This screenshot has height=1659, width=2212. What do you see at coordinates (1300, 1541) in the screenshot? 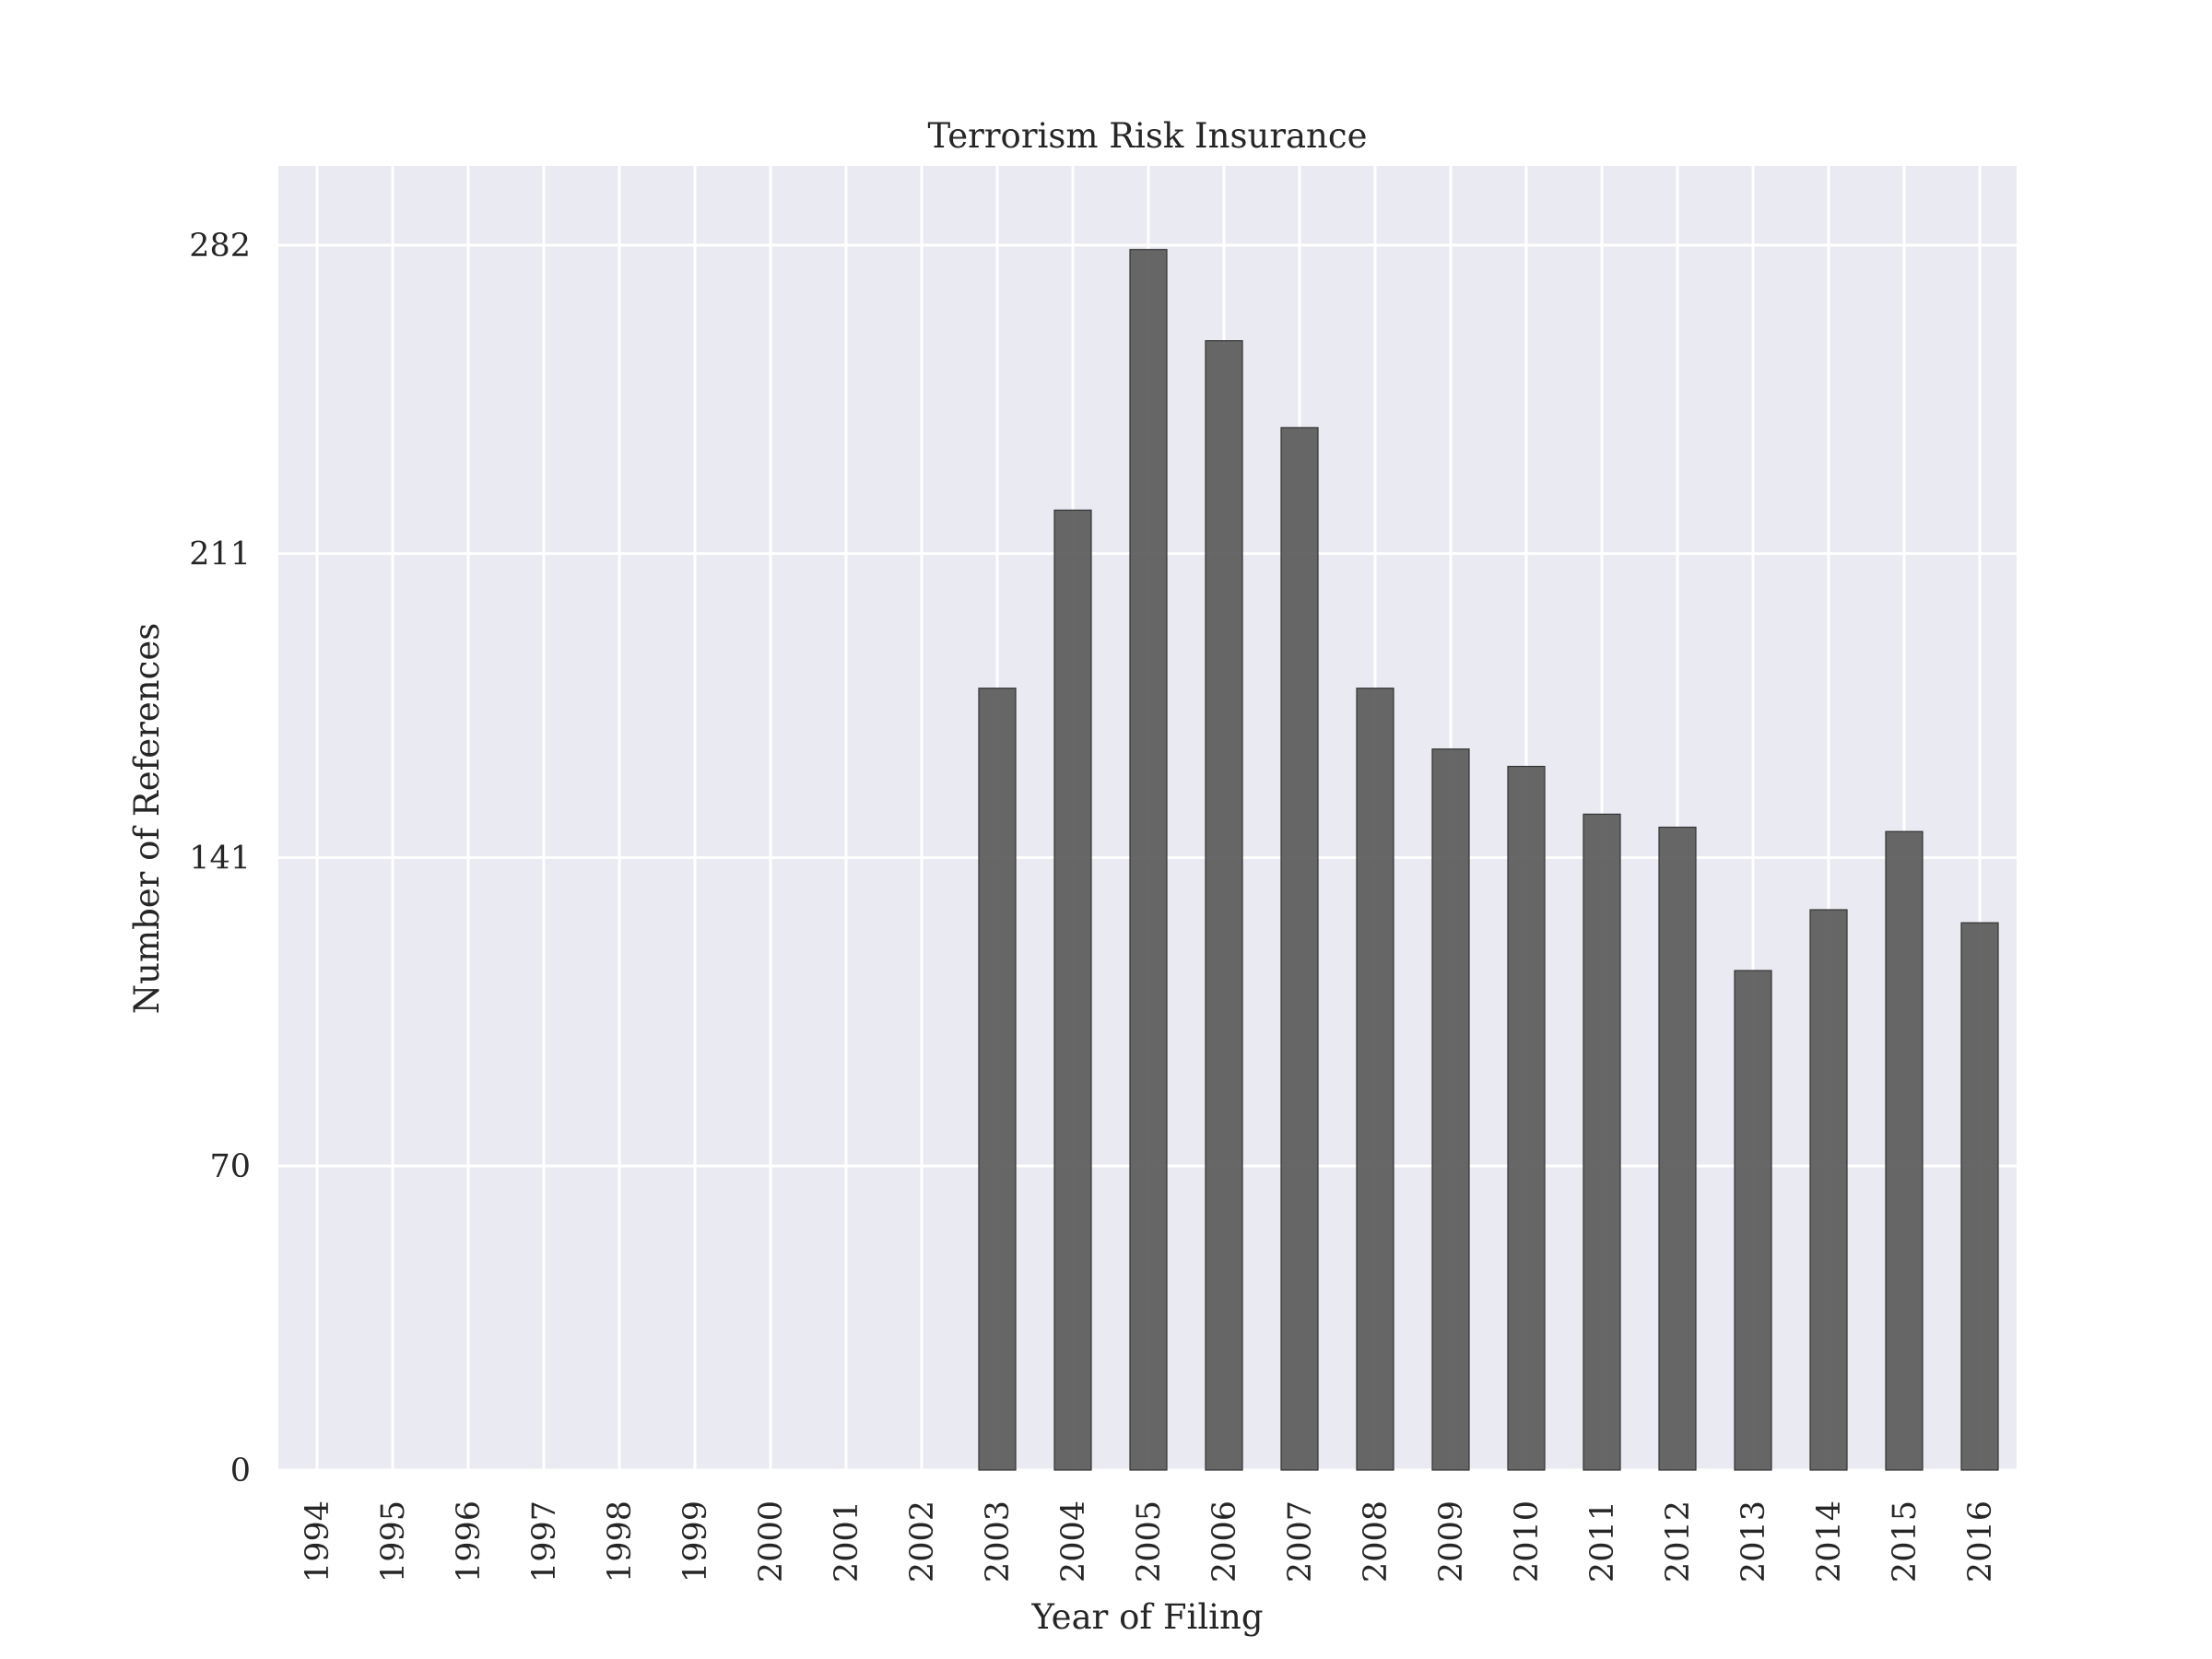
I see `x-tick-label: 2007` at bounding box center [1300, 1541].